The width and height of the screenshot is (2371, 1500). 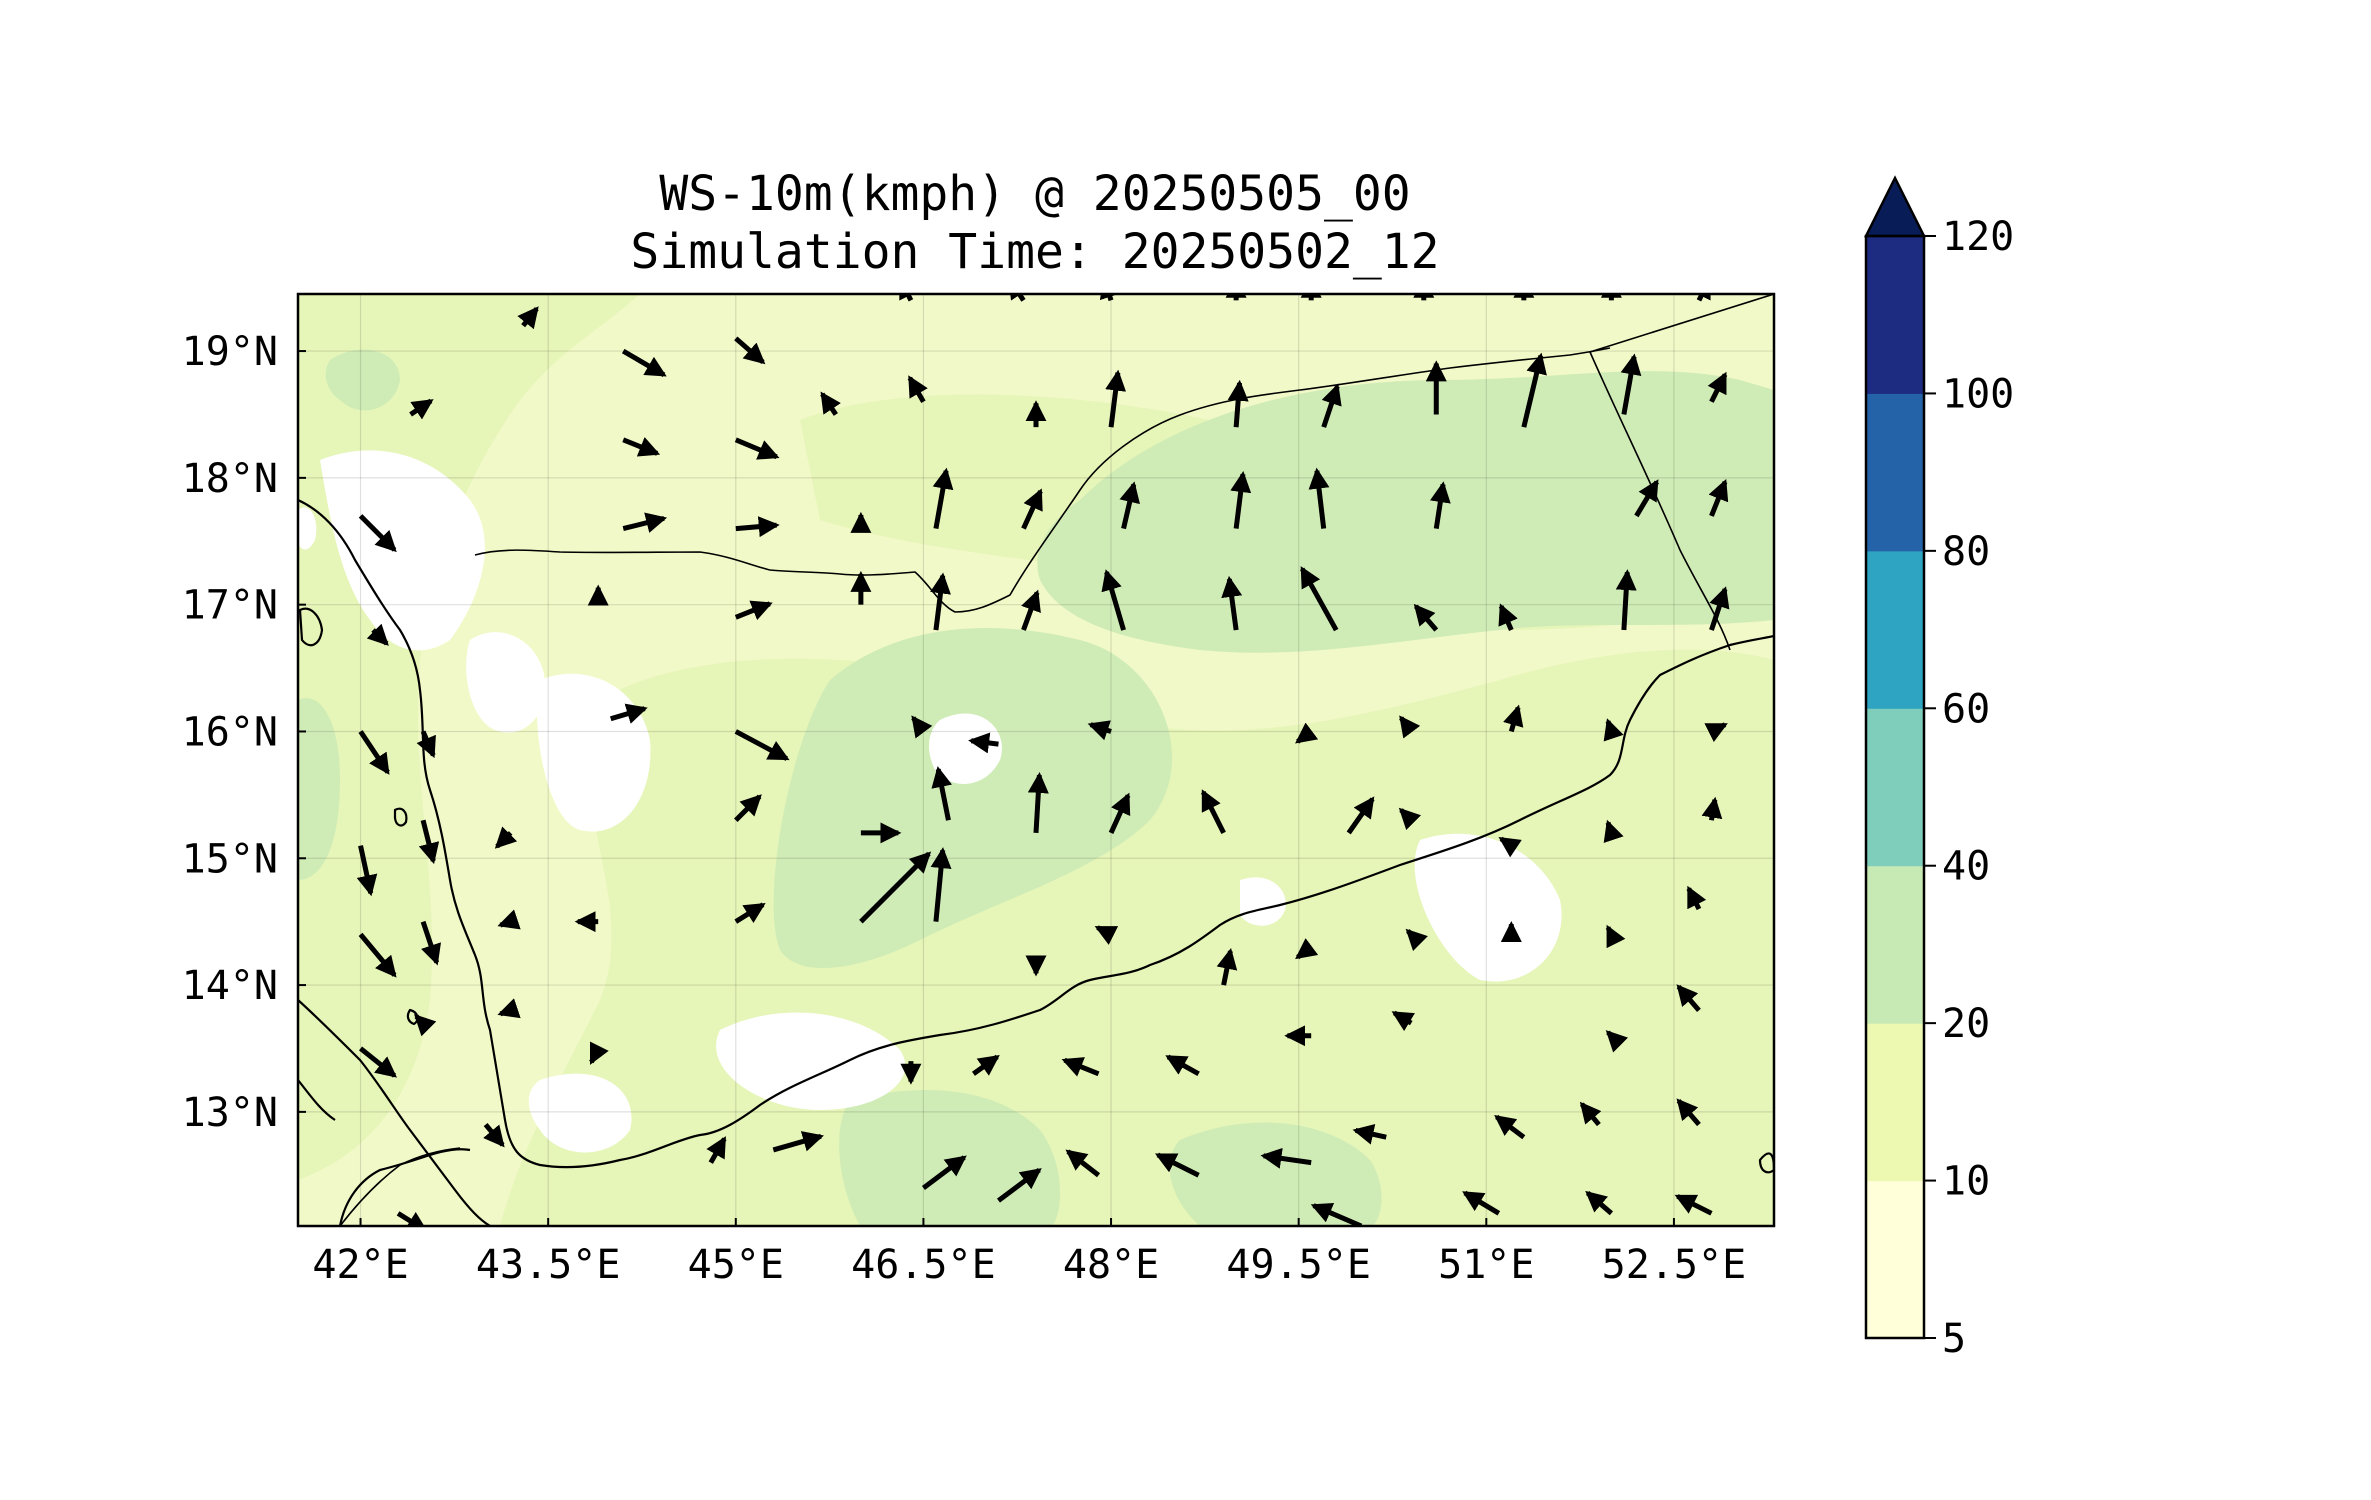 I want to click on colorbar-tick-label: 40, so click(x=1966, y=867).